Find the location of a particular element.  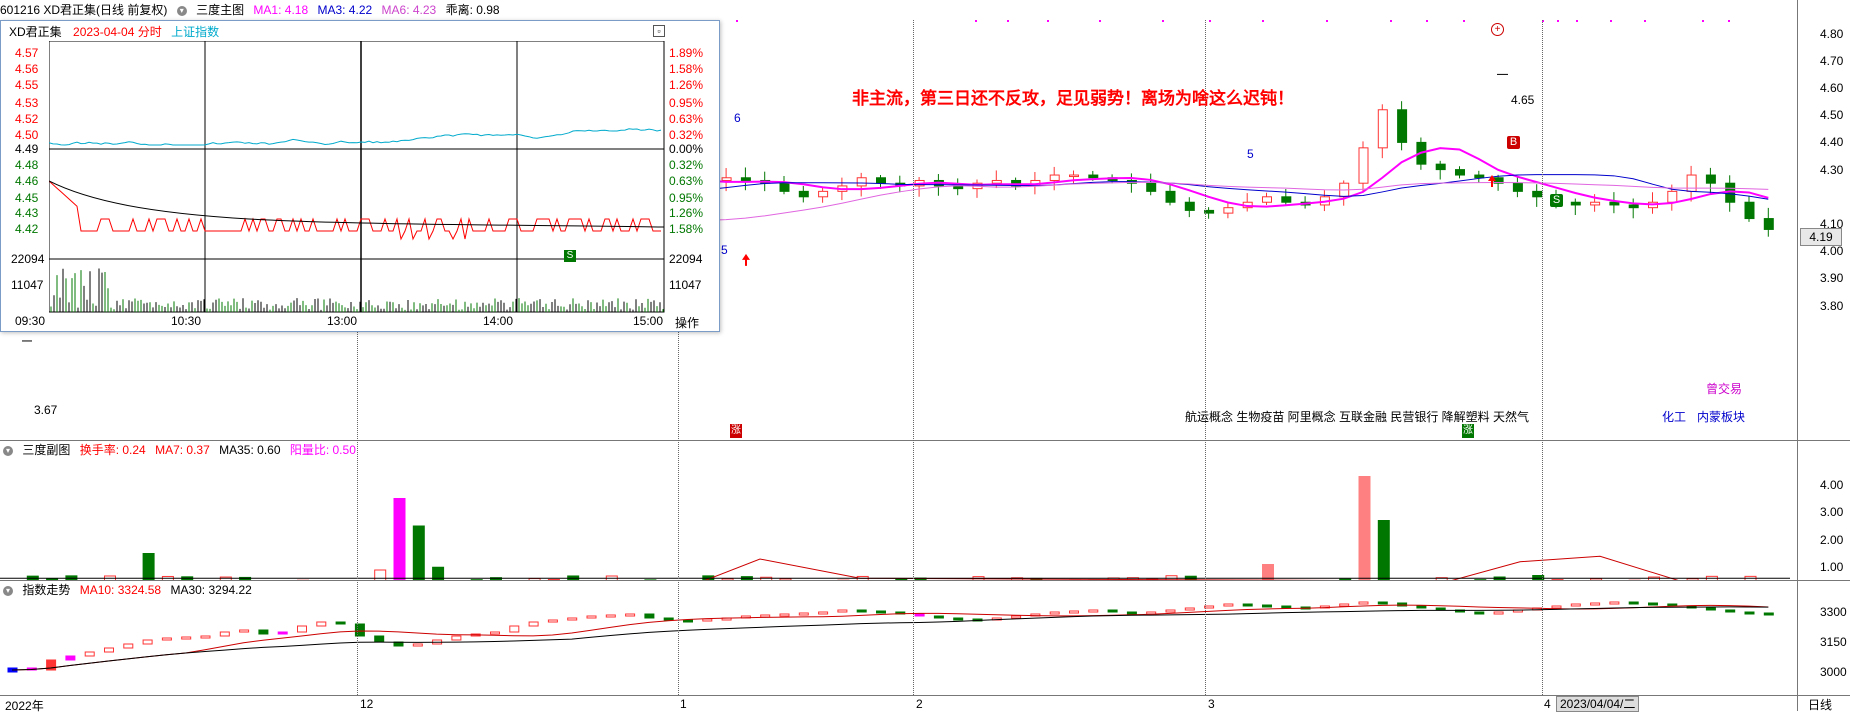

time-label-1: 1 is located at coordinates (683, 704).